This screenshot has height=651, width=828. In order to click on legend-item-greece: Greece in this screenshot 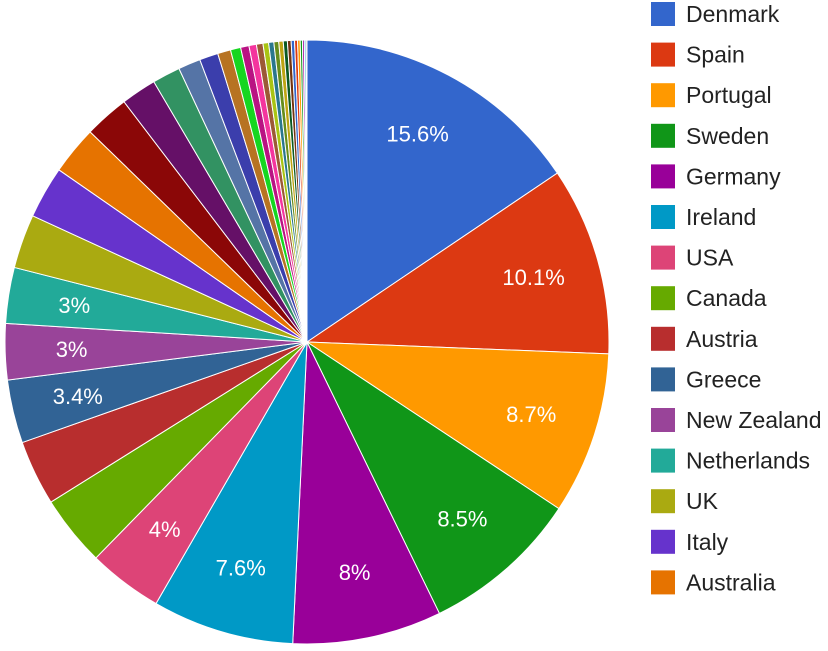, I will do `click(706, 379)`.